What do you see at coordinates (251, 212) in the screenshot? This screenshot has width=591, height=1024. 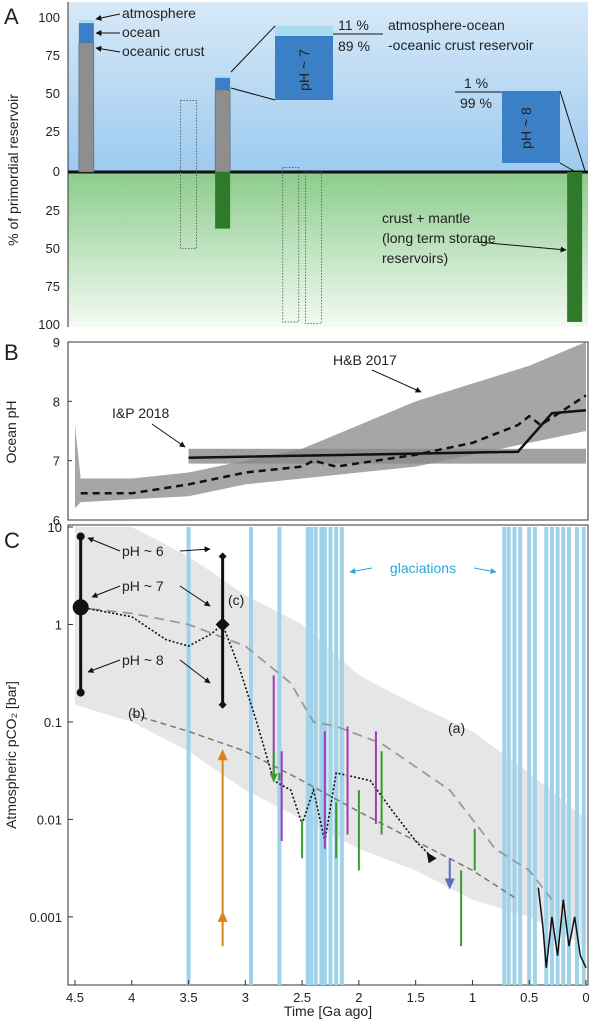 I see `panel-a-dotted-boxes` at bounding box center [251, 212].